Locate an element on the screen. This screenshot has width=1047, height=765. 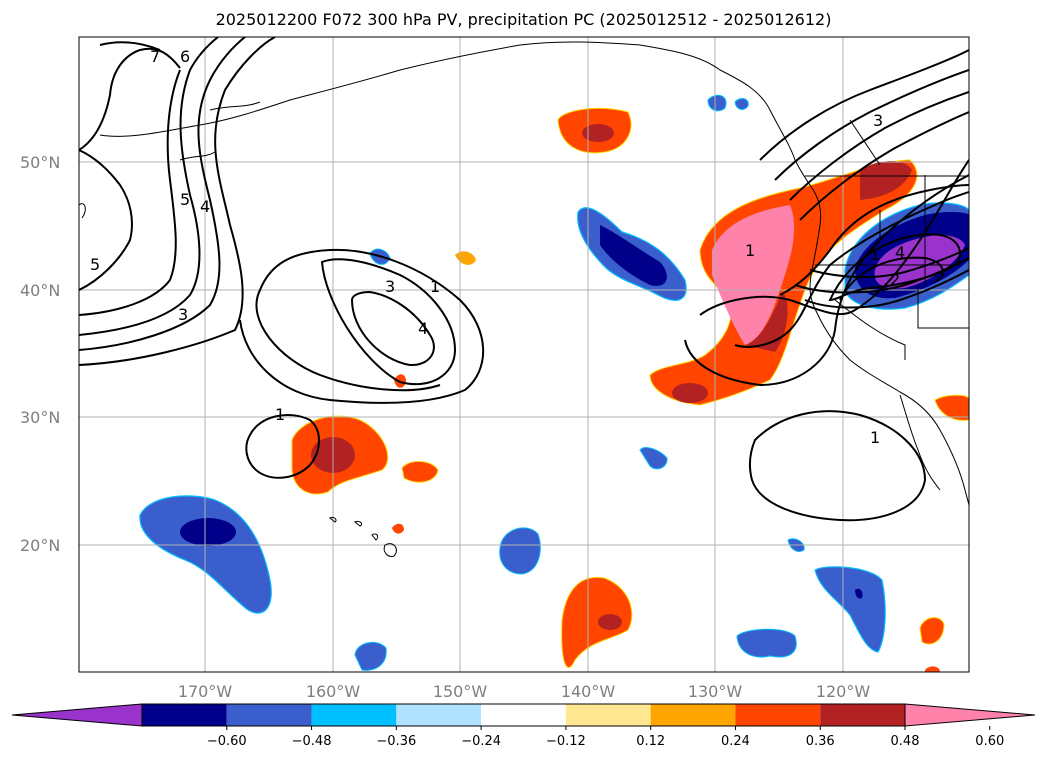
contour-label: 2 is located at coordinates (895, 279).